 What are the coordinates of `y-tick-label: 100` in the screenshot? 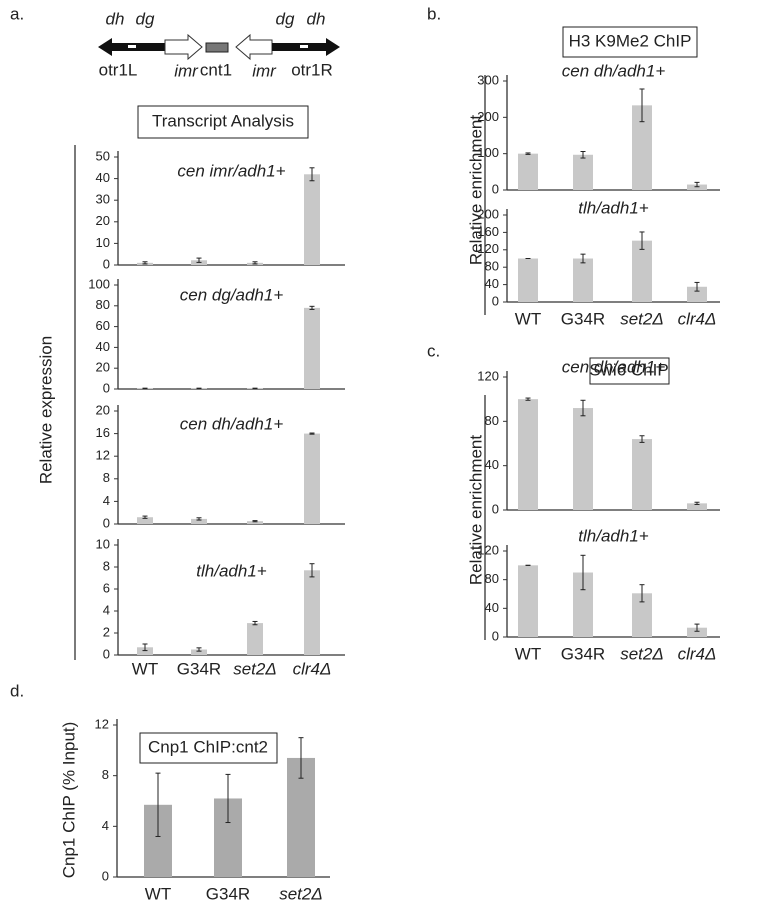 It's located at (99, 283).